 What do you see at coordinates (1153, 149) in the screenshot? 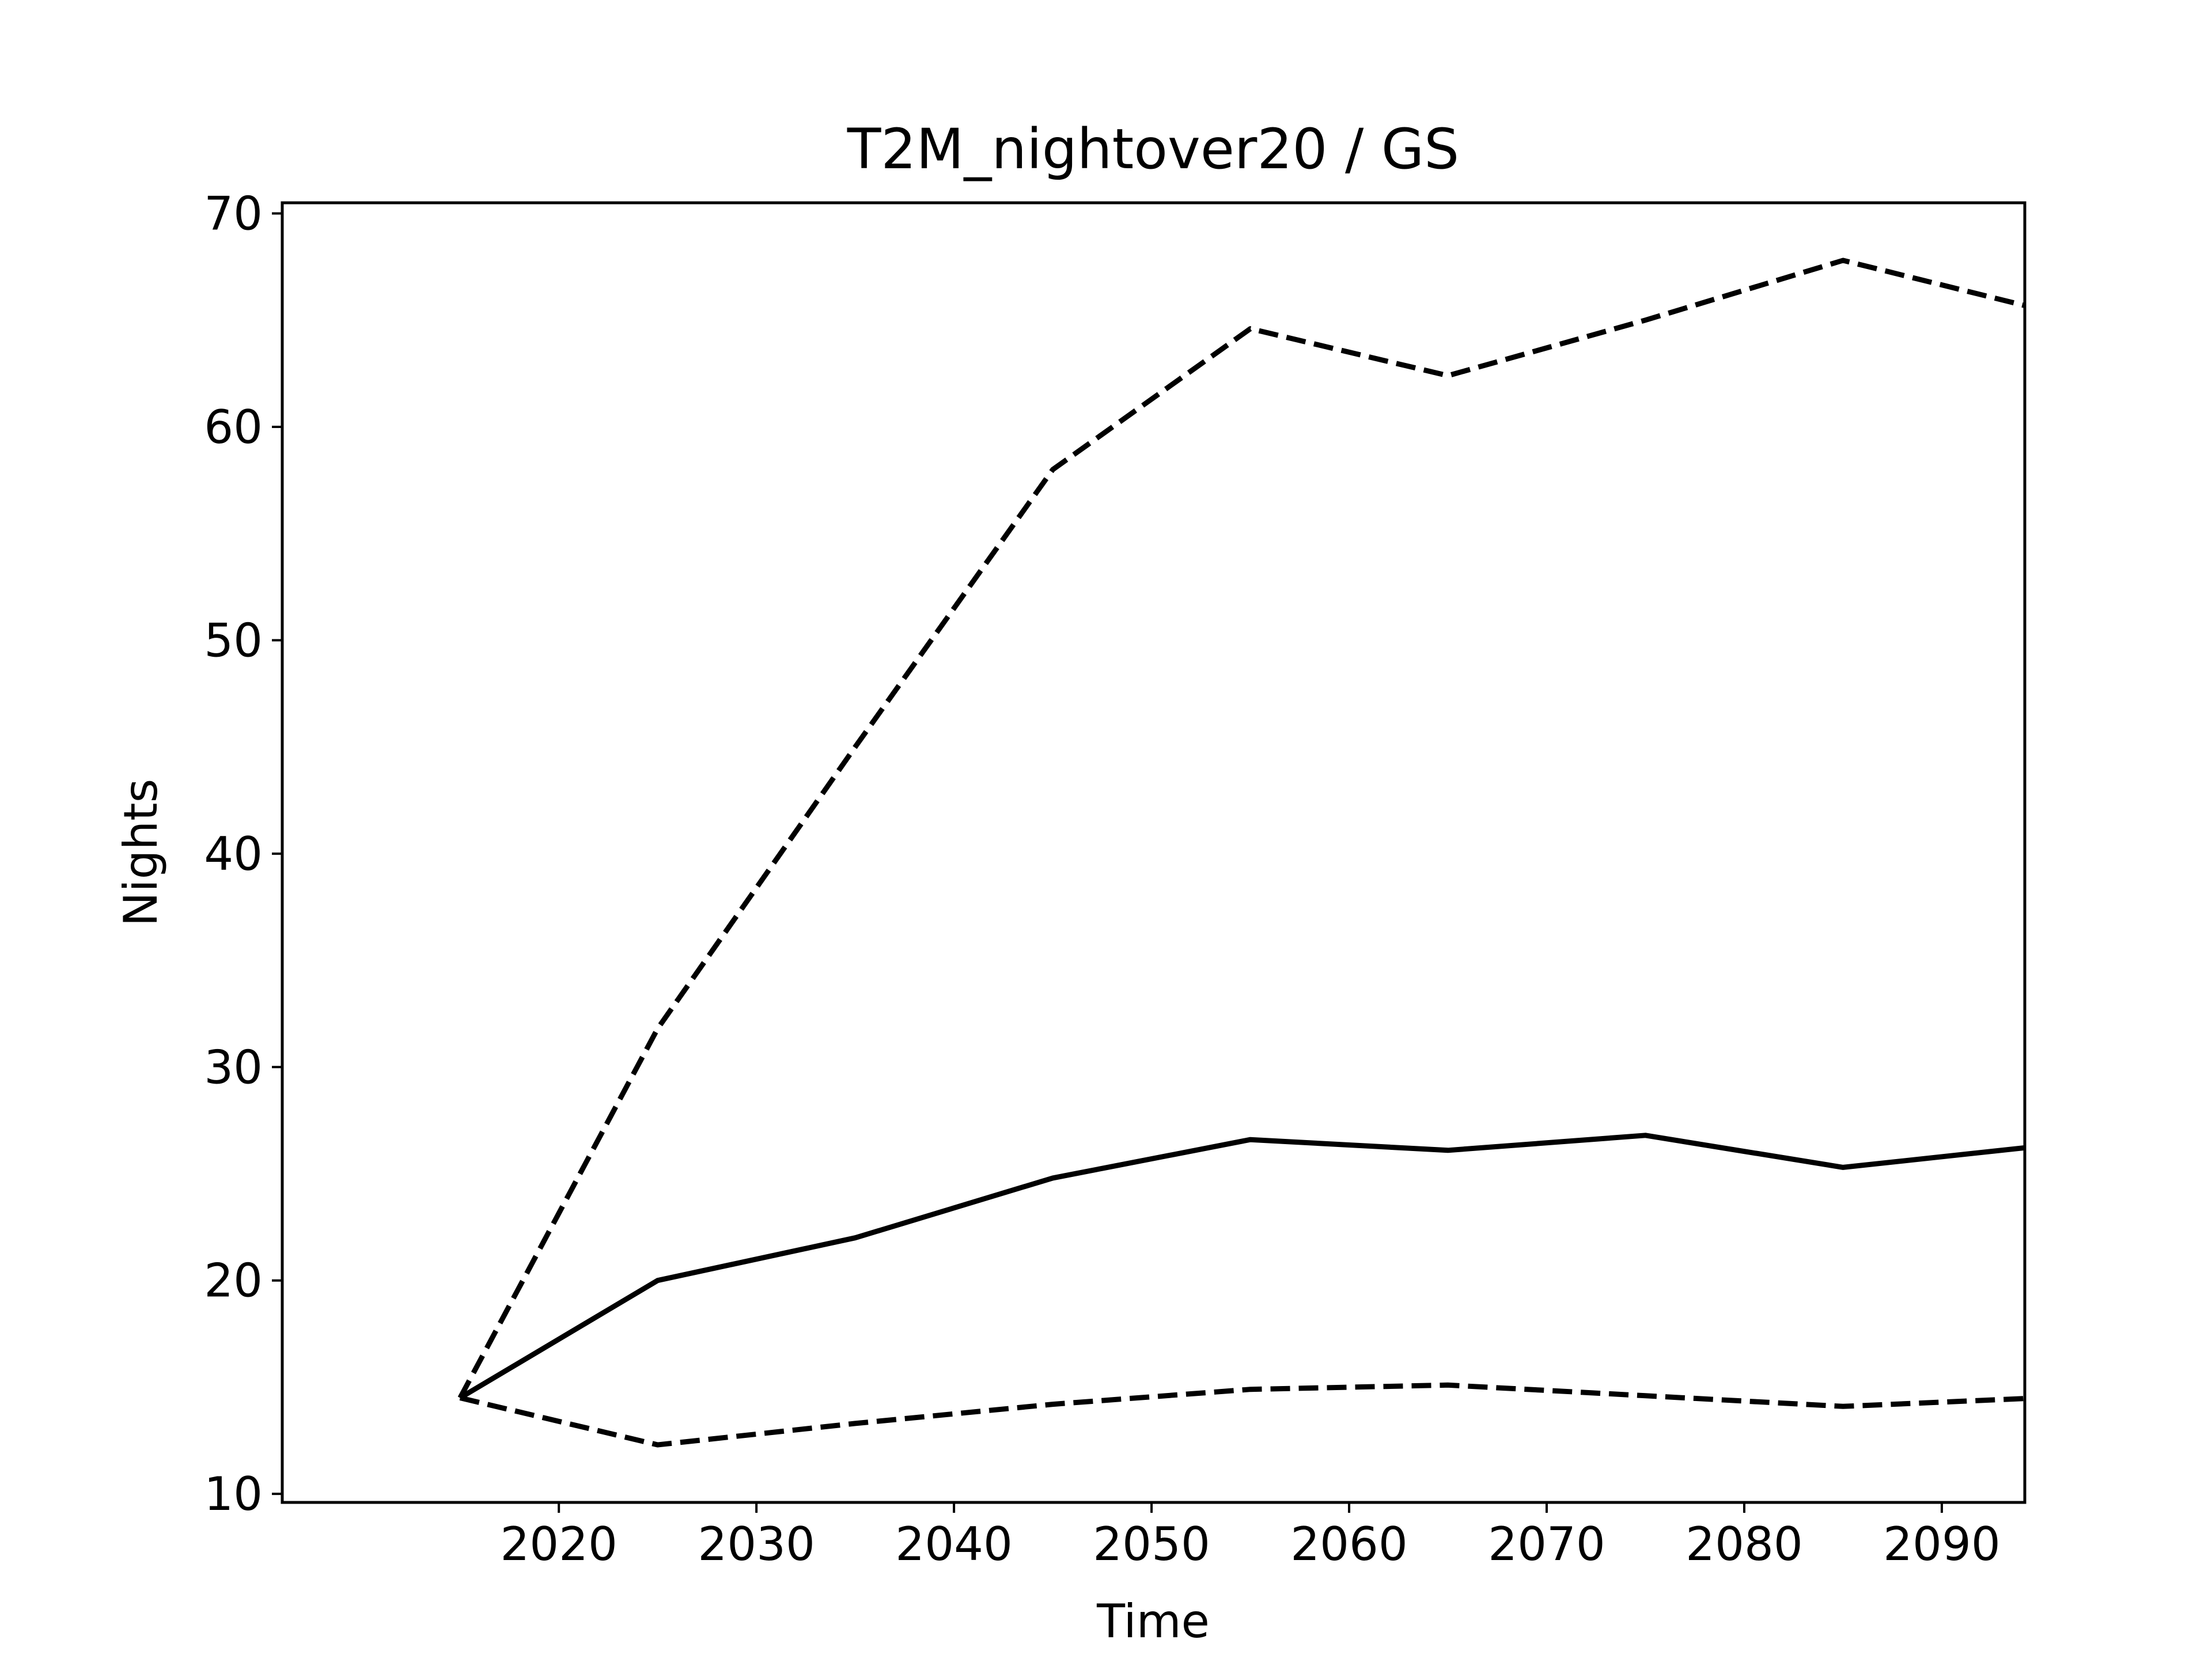
I see `chart-title: T2M_nightover20 / GS` at bounding box center [1153, 149].